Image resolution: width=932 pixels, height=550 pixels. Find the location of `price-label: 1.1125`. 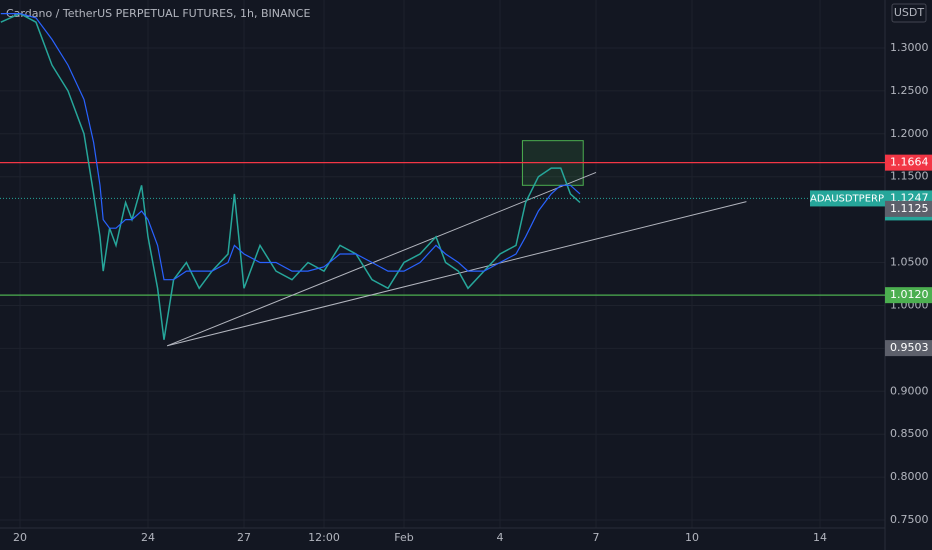

price-label: 1.1125 is located at coordinates (909, 208).